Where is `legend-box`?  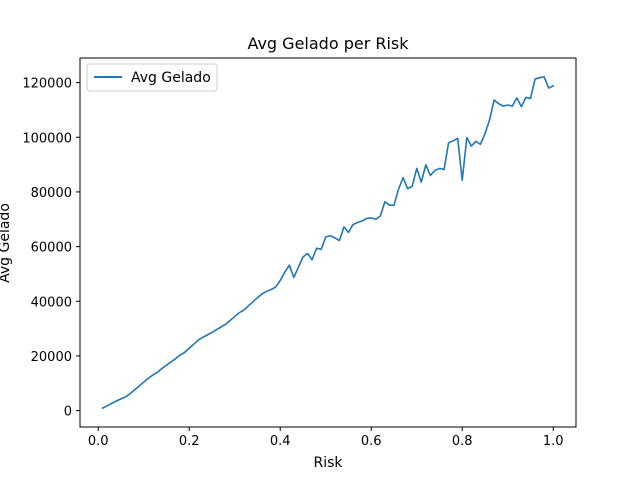 legend-box is located at coordinates (152, 77).